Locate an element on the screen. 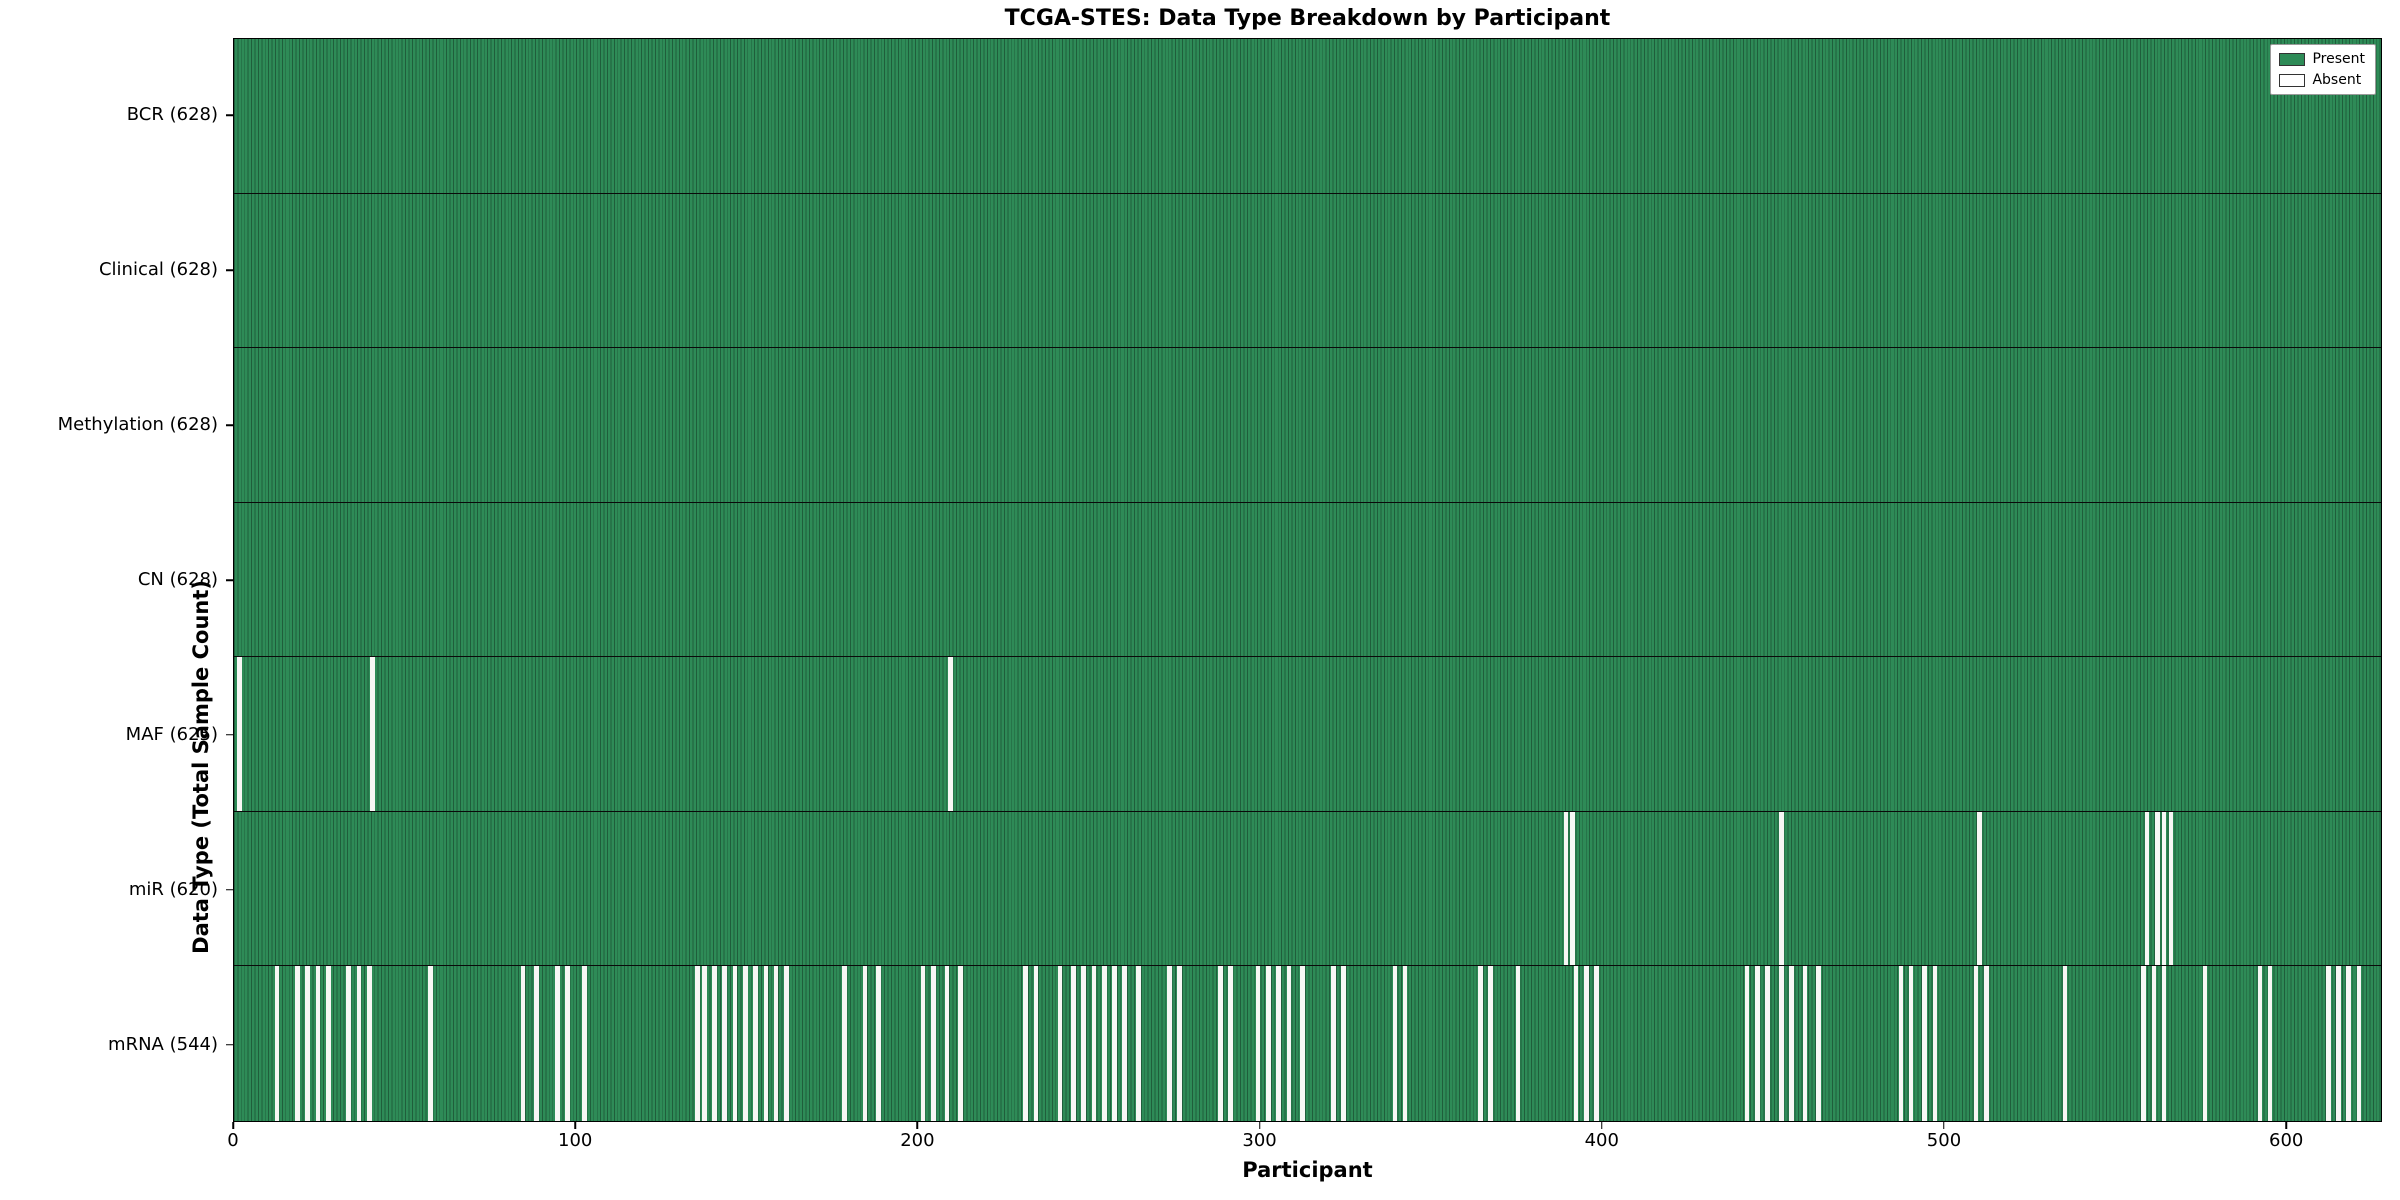 This screenshot has height=1200, width=2400. x-axis-label: Participant is located at coordinates (1307, 1170).